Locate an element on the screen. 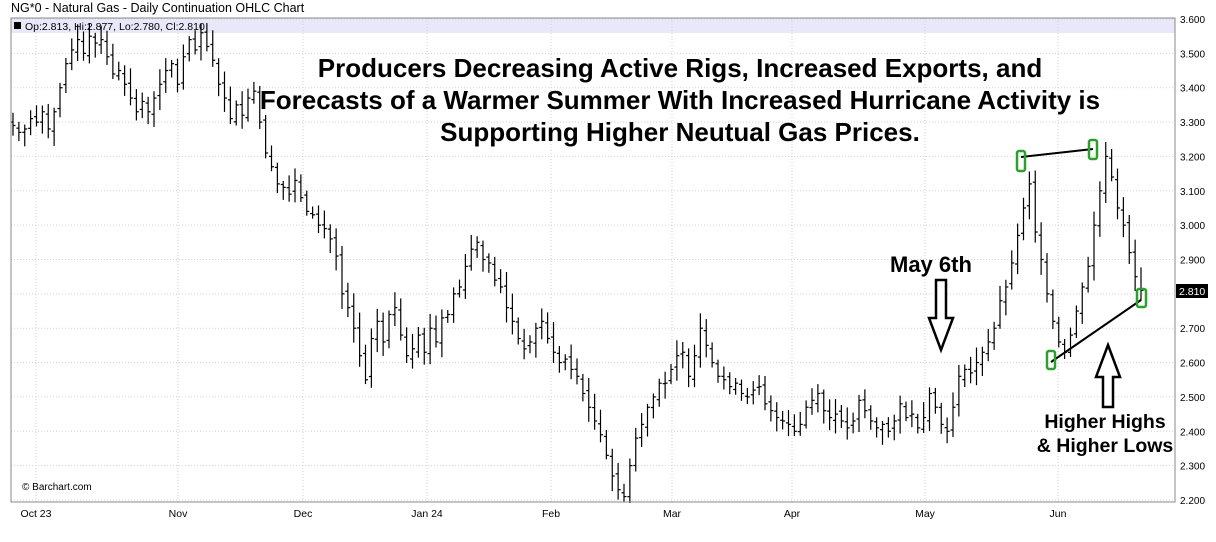 The image size is (1216, 542). higher-highs-line-2: & Higher Lows is located at coordinates (1105, 446).